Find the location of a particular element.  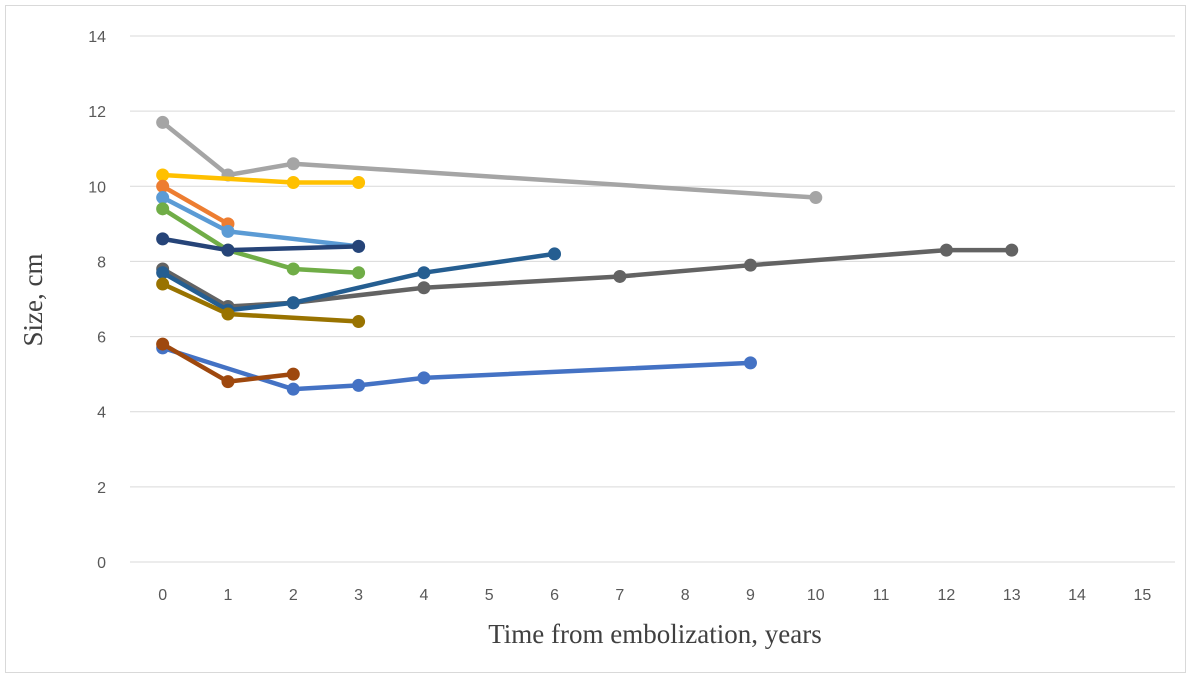

y-tick-label: 0 is located at coordinates (101, 563).